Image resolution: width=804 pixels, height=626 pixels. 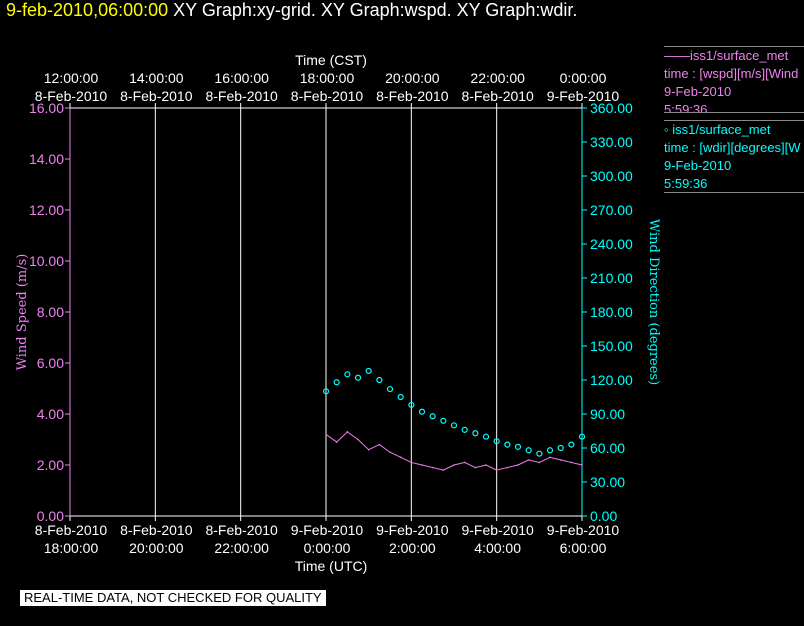 What do you see at coordinates (726, 55) in the screenshot?
I see `legend-wspd-name: ——iss1/surface_met` at bounding box center [726, 55].